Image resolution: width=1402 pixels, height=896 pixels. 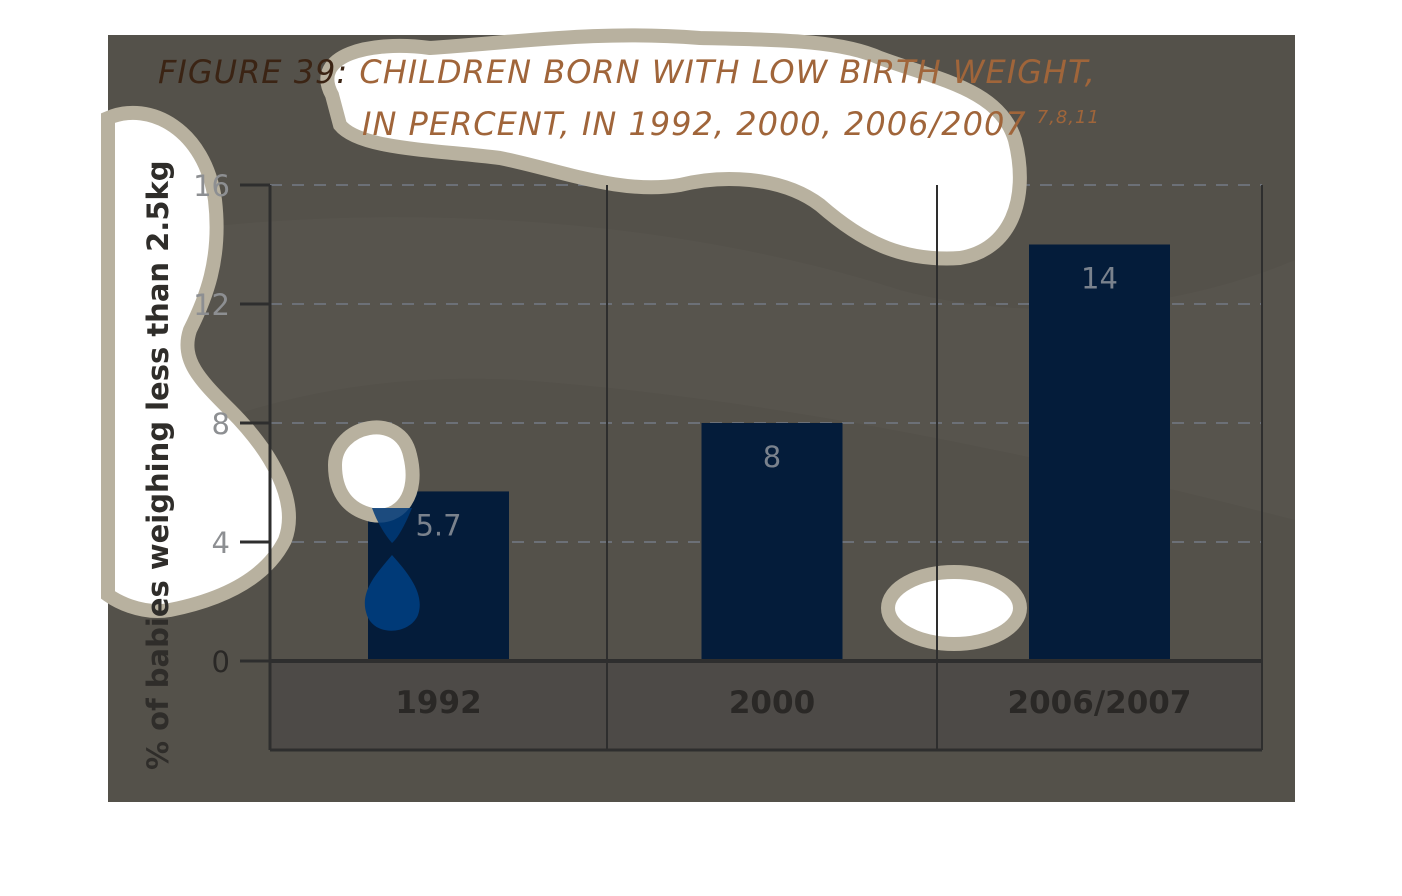 What do you see at coordinates (221, 662) in the screenshot?
I see `y-tick-label-0: 0` at bounding box center [221, 662].